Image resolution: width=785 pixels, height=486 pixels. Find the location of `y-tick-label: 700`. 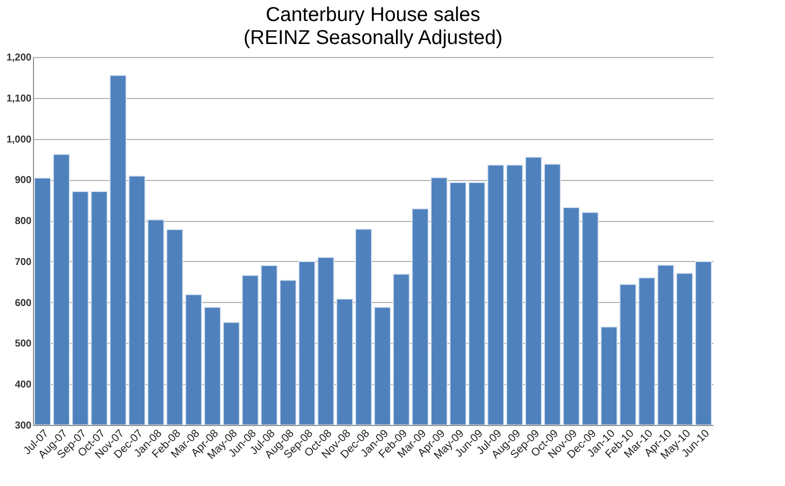

y-tick-label: 700 is located at coordinates (23, 262).